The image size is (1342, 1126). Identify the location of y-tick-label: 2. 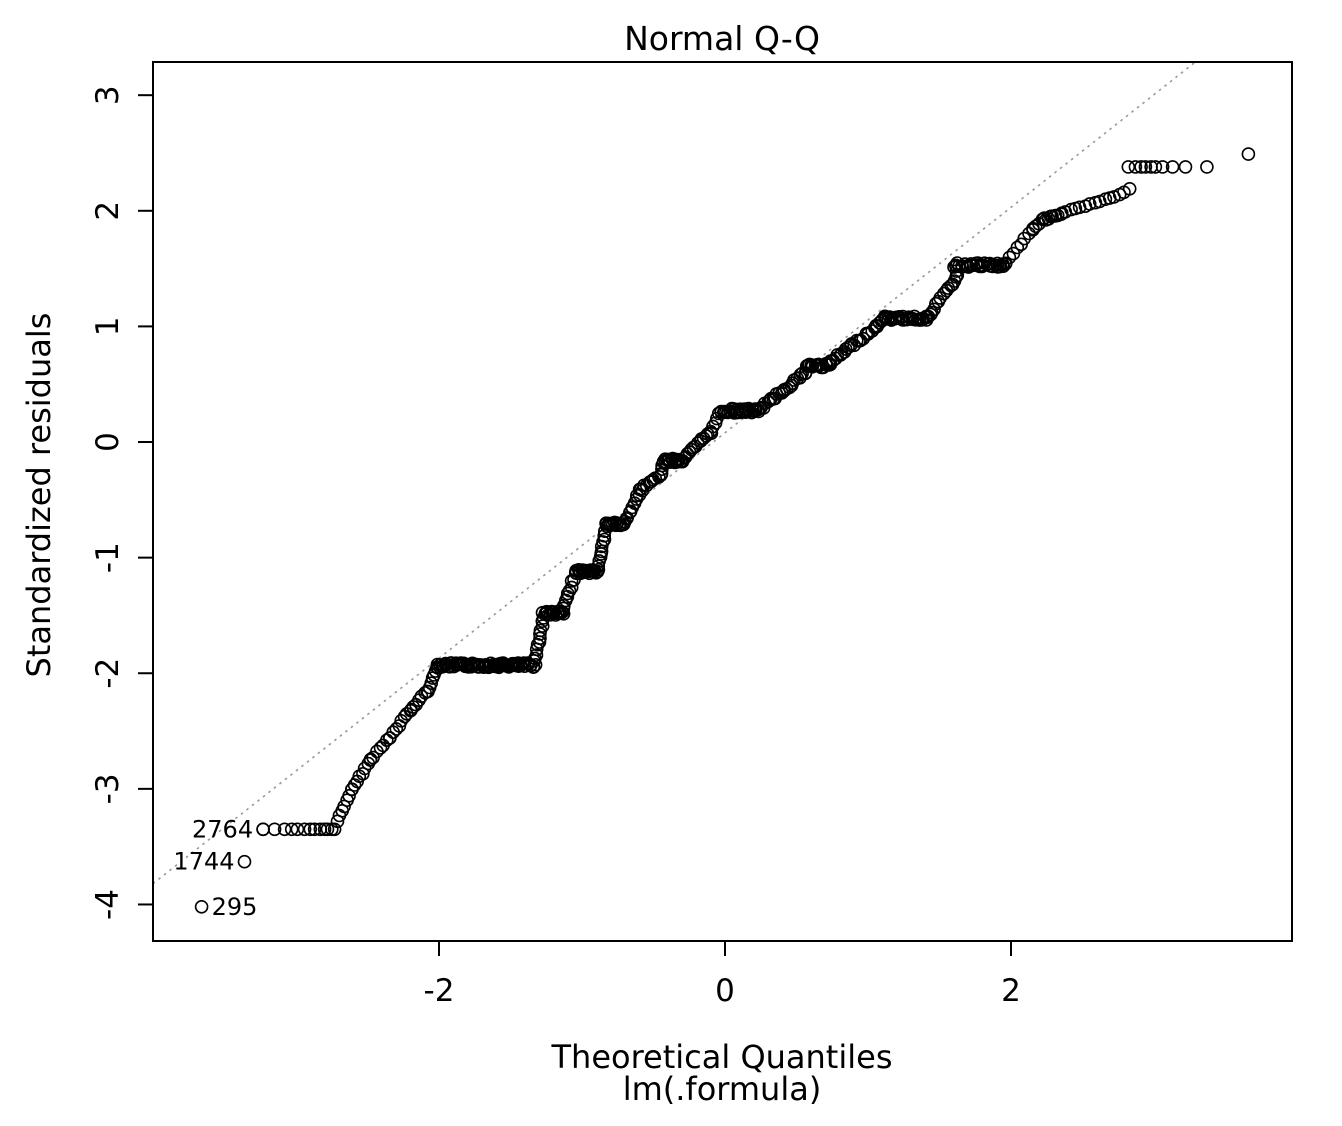
(108, 211).